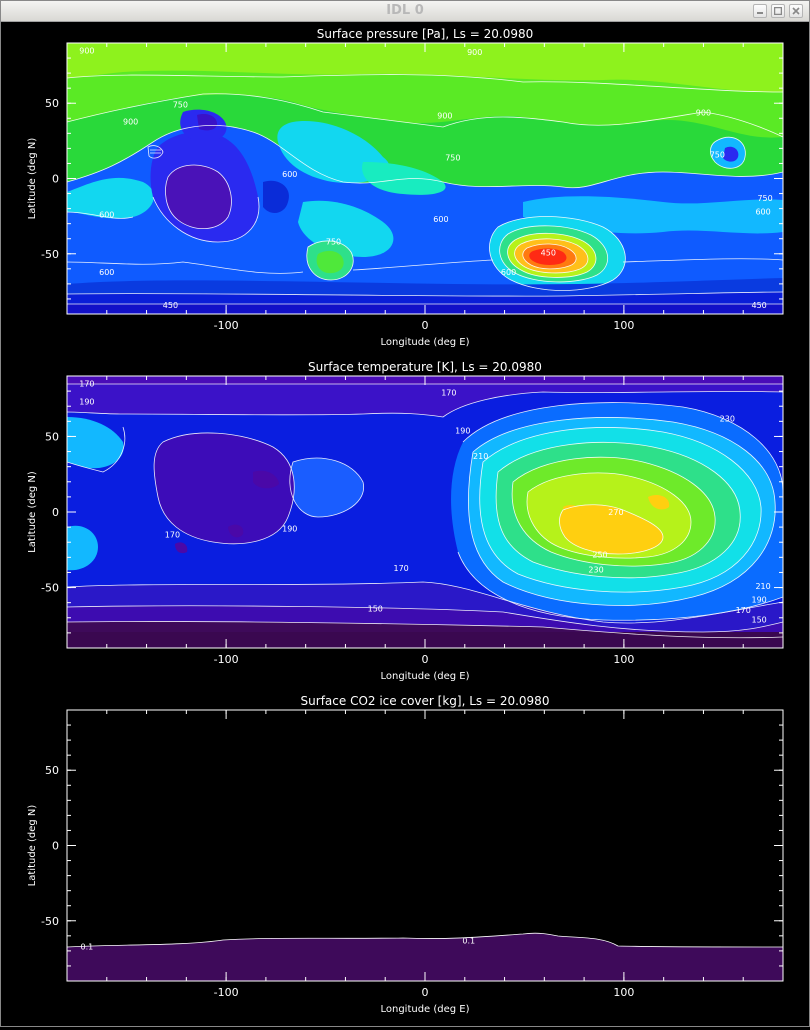 Image resolution: width=810 pixels, height=1030 pixels. Describe the element at coordinates (425, 34) in the screenshot. I see `chart-title: Surface pressure [Pa], Ls = 20.0980` at that location.